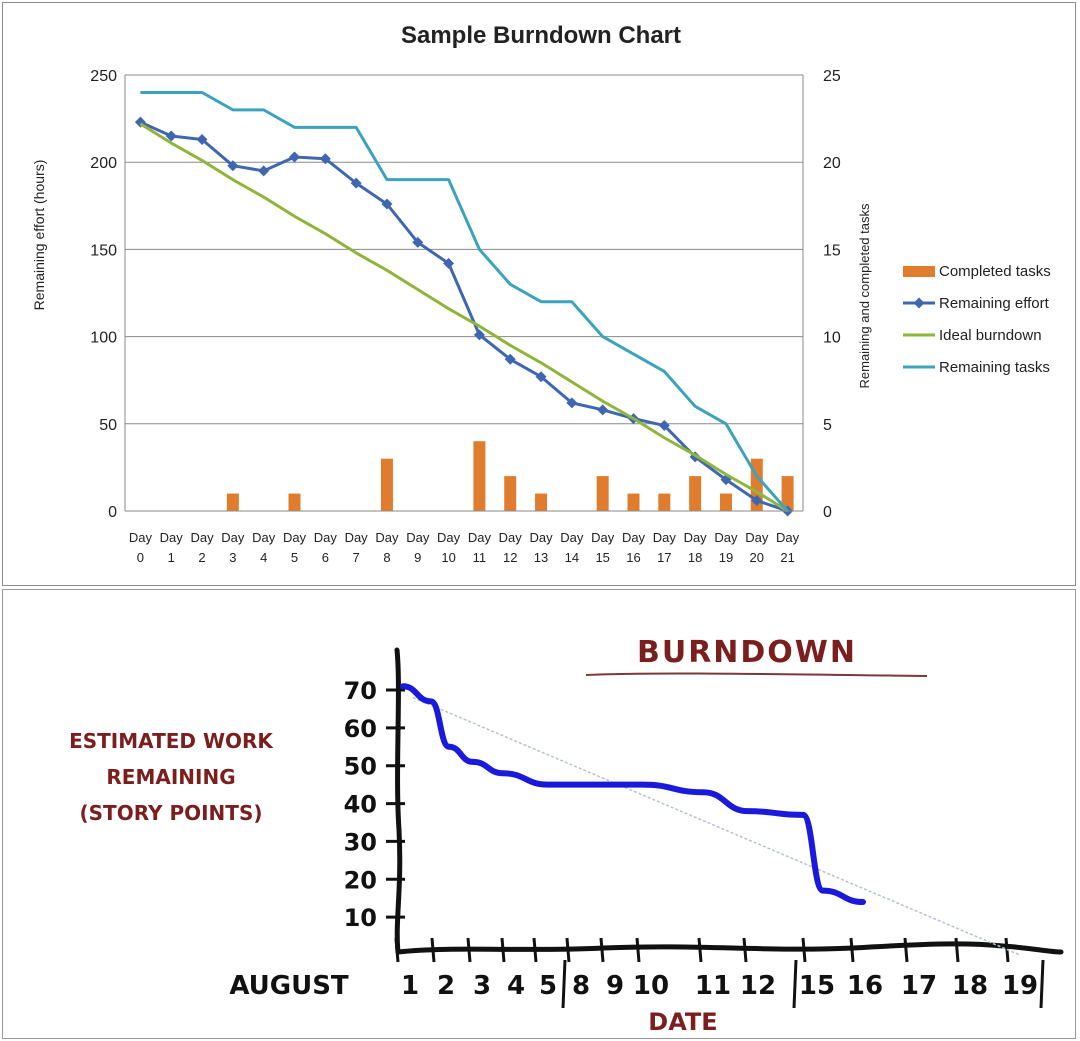 Image resolution: width=1080 pixels, height=1041 pixels. I want to click on y-label-line-3: (STORY POINTS), so click(171, 813).